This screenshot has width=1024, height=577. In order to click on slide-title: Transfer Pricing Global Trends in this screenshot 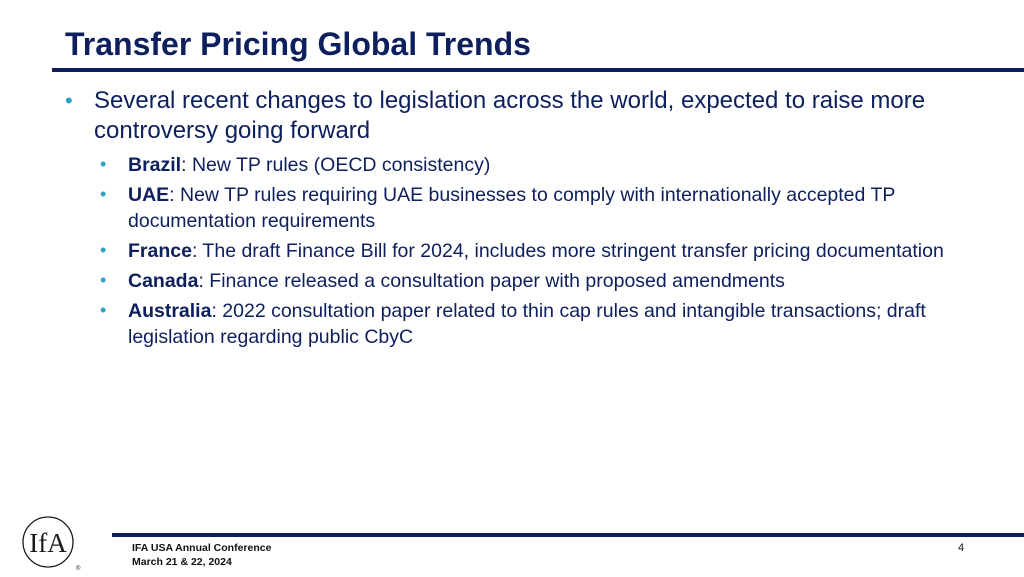, I will do `click(298, 44)`.